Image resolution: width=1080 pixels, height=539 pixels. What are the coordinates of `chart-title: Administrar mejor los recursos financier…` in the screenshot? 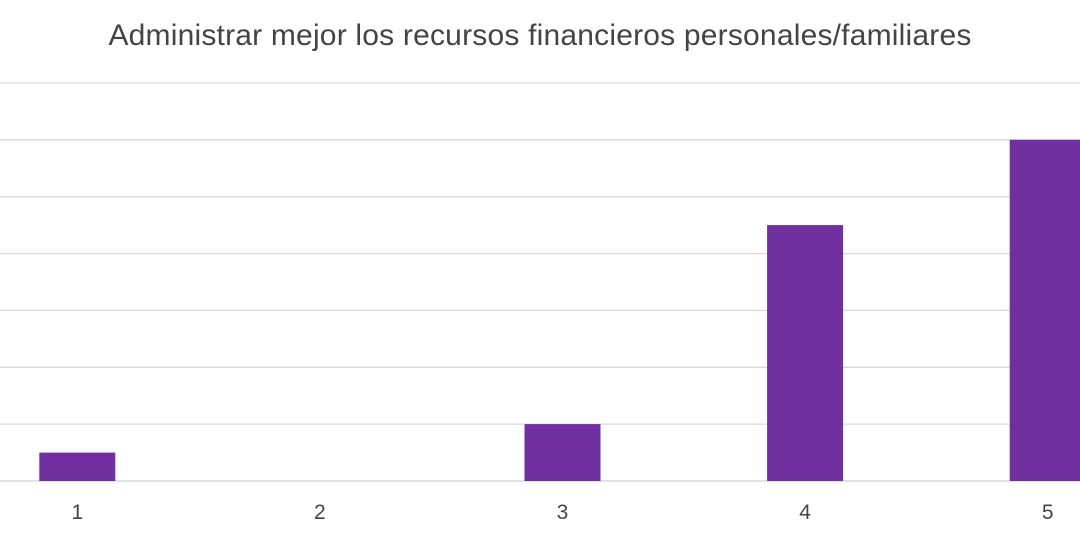 It's located at (540, 35).